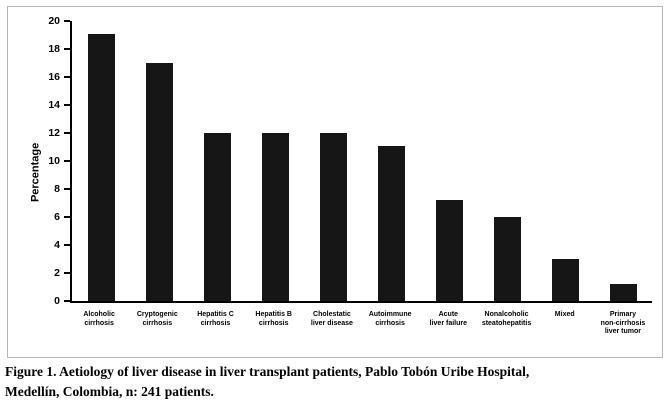 The width and height of the screenshot is (670, 410). What do you see at coordinates (157, 319) in the screenshot?
I see `x-tick-label: Cryptogenic cirrhosis` at bounding box center [157, 319].